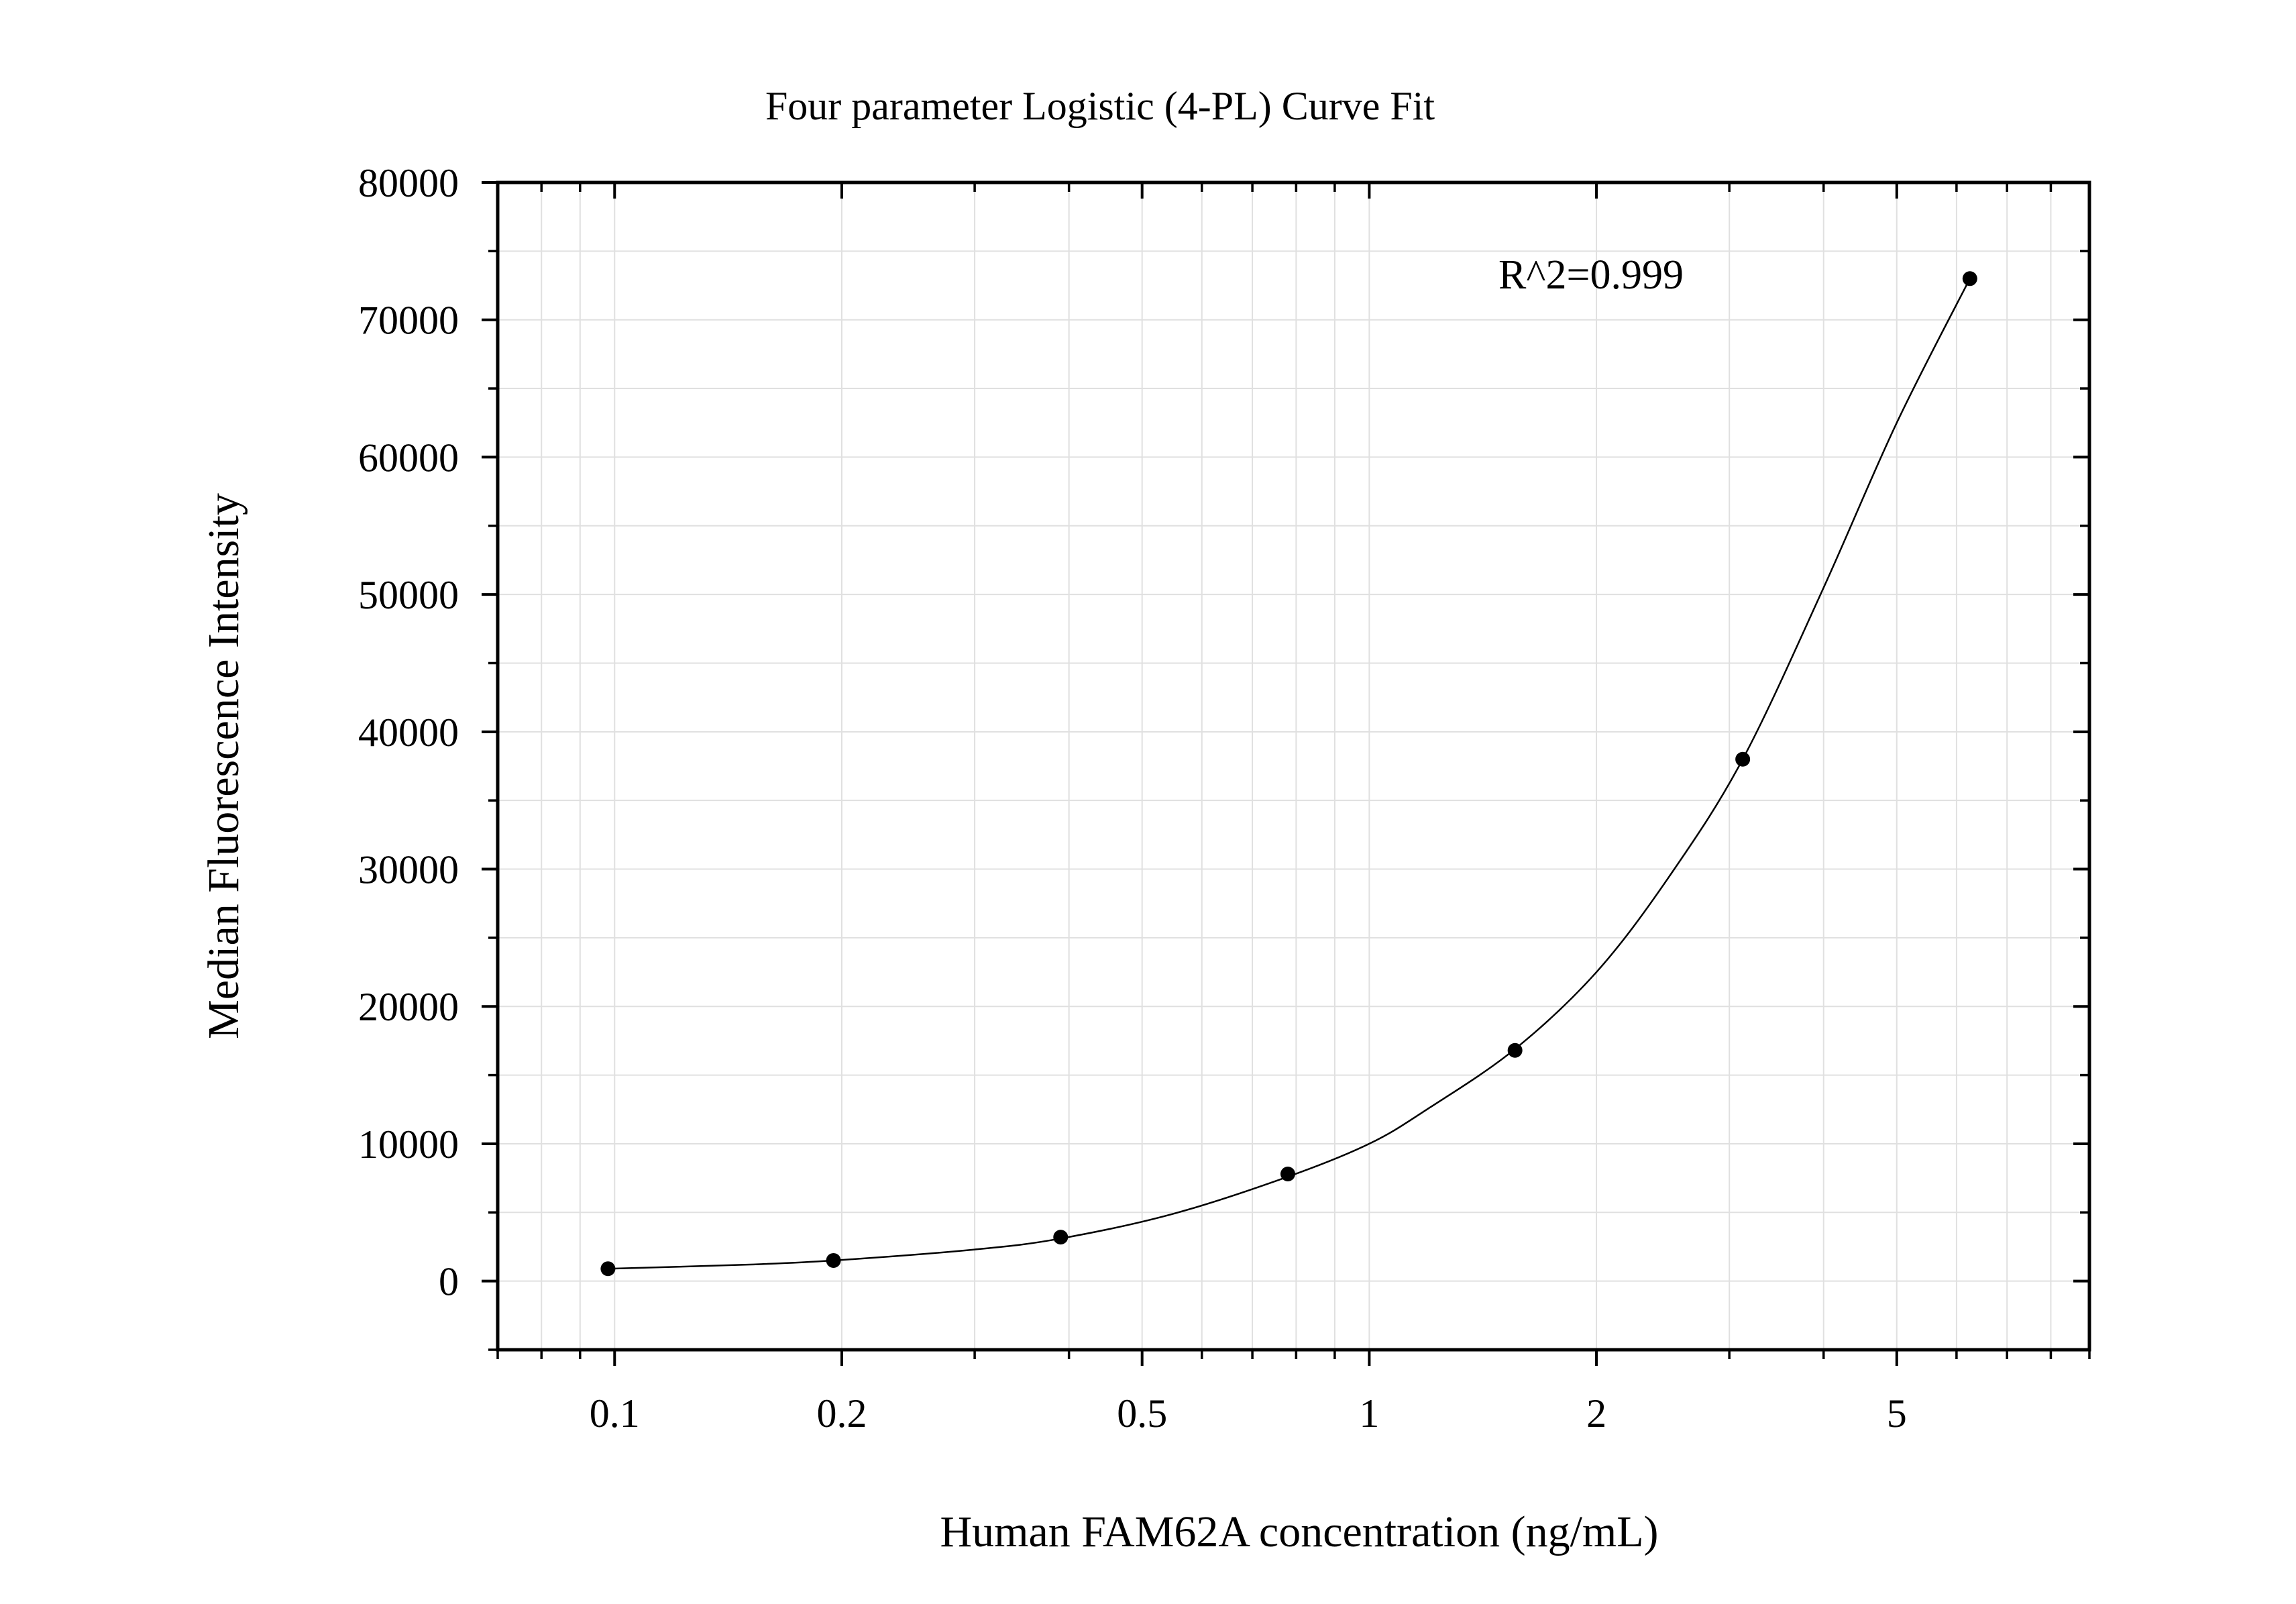 The width and height of the screenshot is (2296, 1604). I want to click on y-tick-label: 10000, so click(408, 1144).